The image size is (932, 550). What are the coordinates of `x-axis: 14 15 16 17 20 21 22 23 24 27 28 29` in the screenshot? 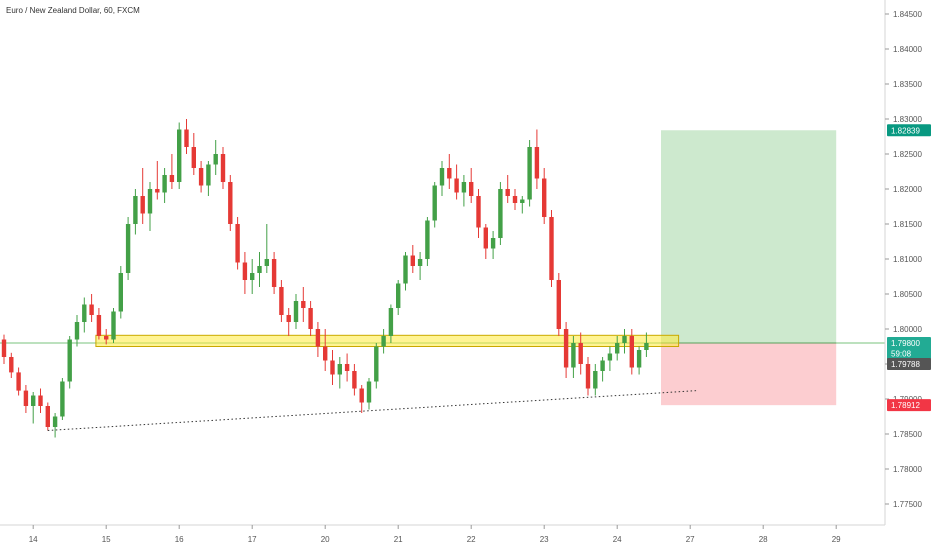 It's located at (442, 534).